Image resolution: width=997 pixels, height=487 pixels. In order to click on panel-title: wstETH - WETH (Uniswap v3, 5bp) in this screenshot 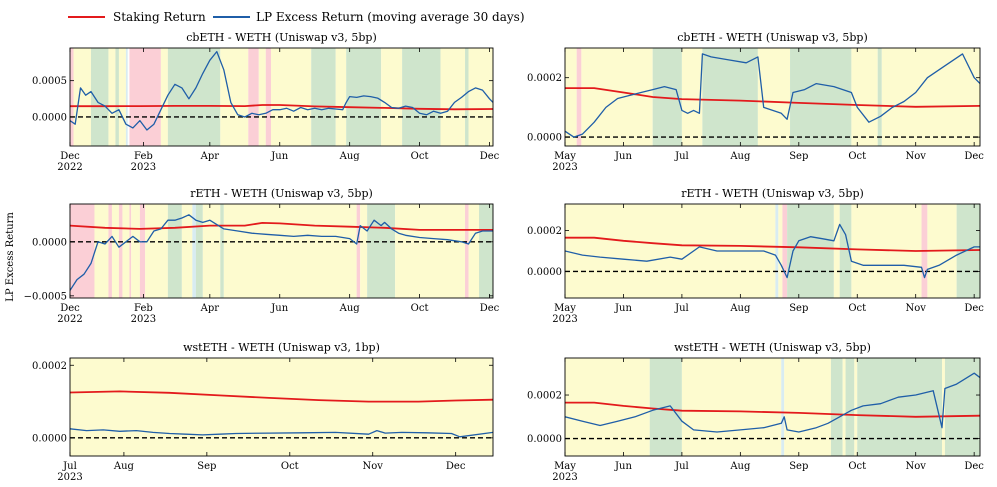, I will do `click(772, 347)`.